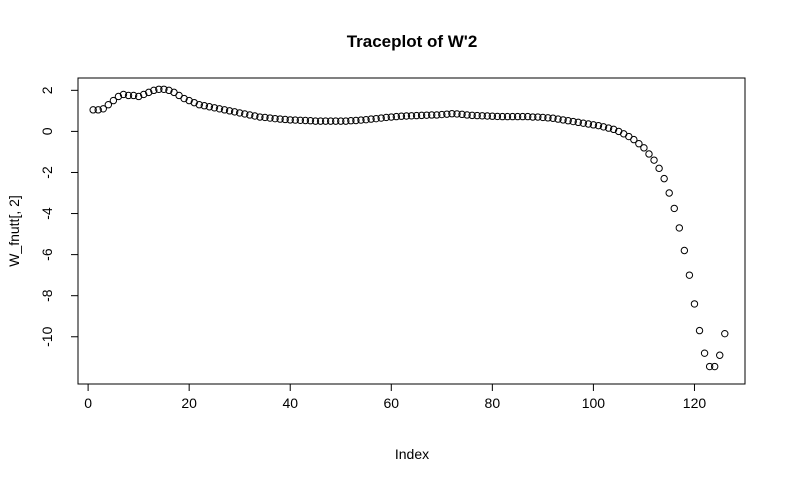  I want to click on x-tick-label: 0, so click(88, 403).